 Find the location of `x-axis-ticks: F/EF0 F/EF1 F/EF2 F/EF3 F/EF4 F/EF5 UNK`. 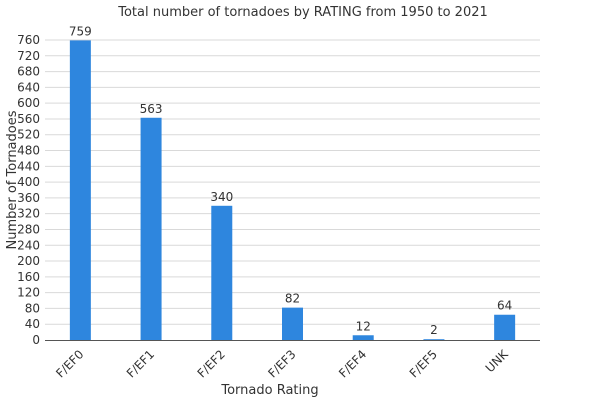

x-axis-ticks: F/EF0 F/EF1 F/EF2 F/EF3 F/EF4 F/EF5 UNK is located at coordinates (282, 363).